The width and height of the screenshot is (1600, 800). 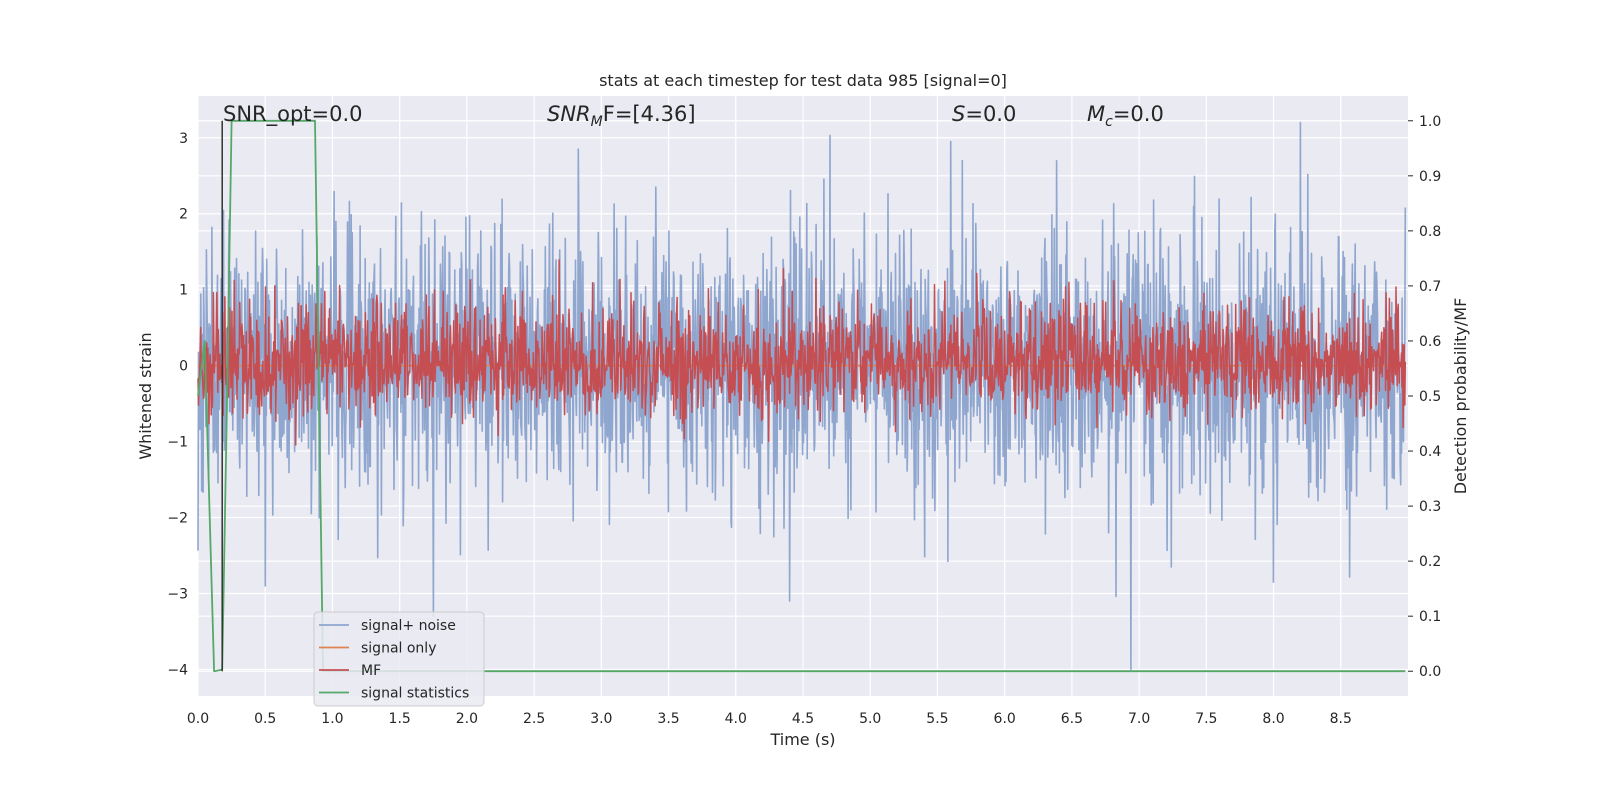 I want to click on y-tick-label: −3, so click(x=177, y=594).